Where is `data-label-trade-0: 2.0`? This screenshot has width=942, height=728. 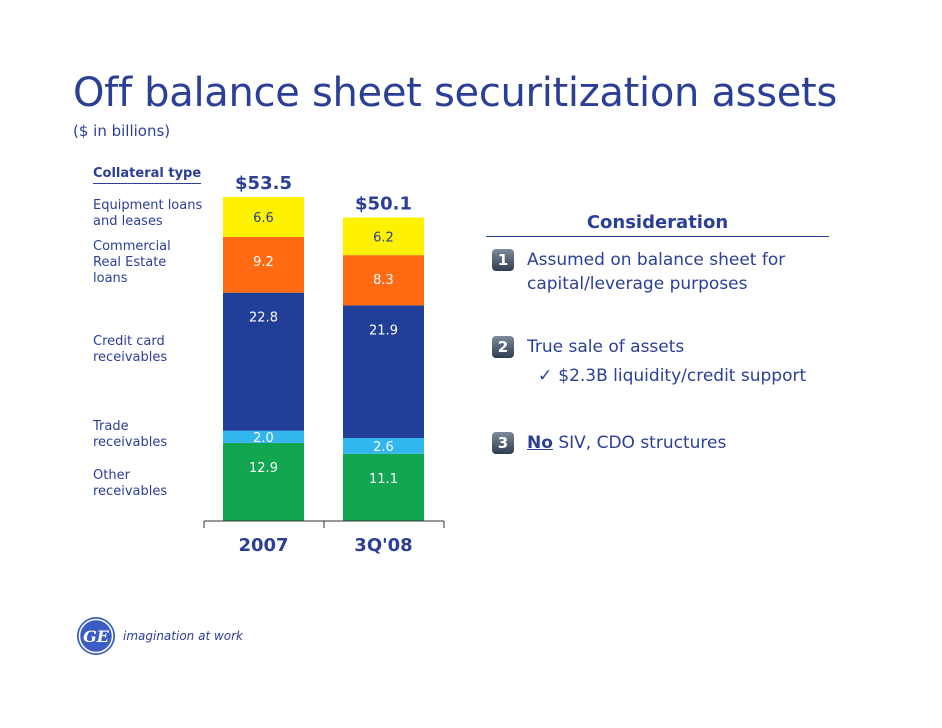
data-label-trade-0: 2.0 is located at coordinates (263, 438).